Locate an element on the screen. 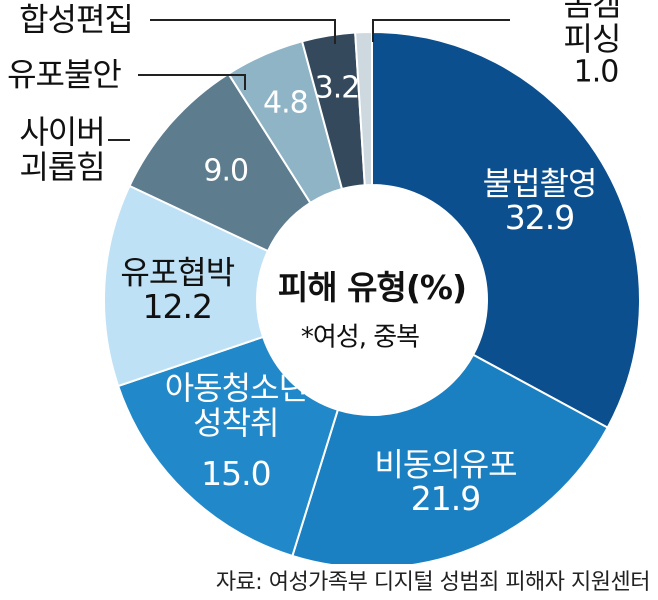 The image size is (658, 600). category-label: 비동의유포 is located at coordinates (445, 464).